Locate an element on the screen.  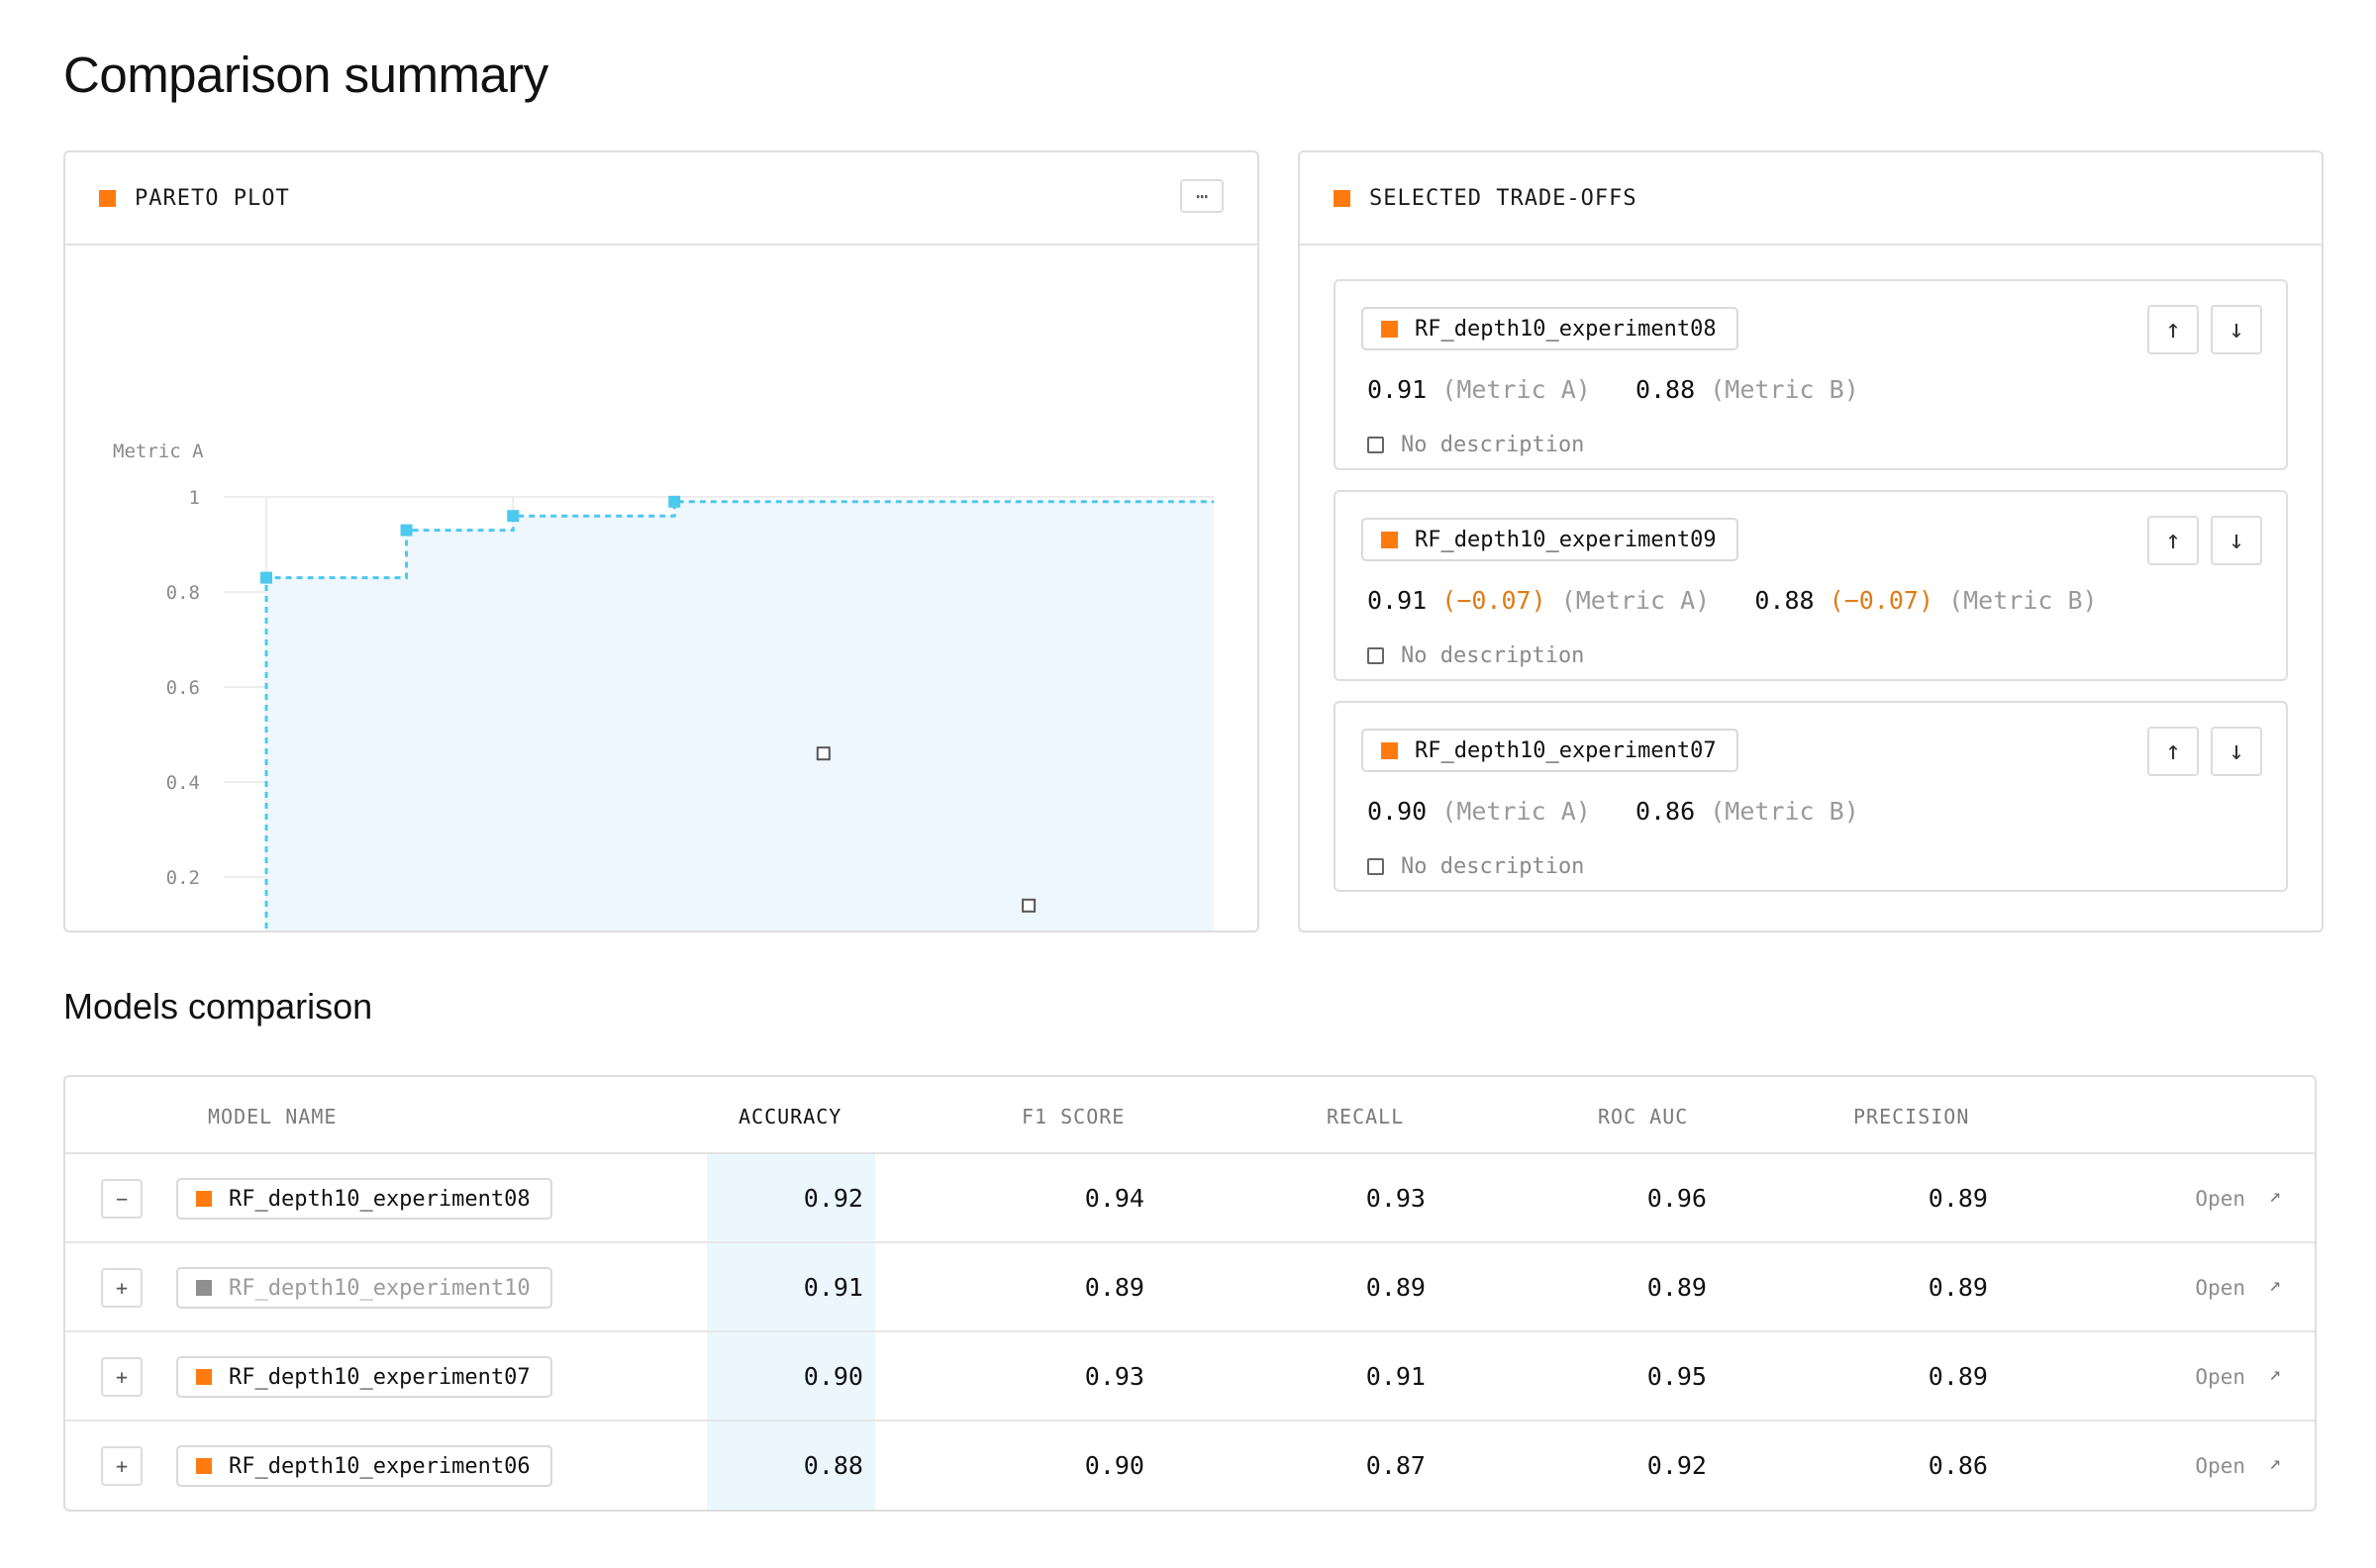
pareto-plot-header: PARETO PLOT ⋯ is located at coordinates (661, 198).